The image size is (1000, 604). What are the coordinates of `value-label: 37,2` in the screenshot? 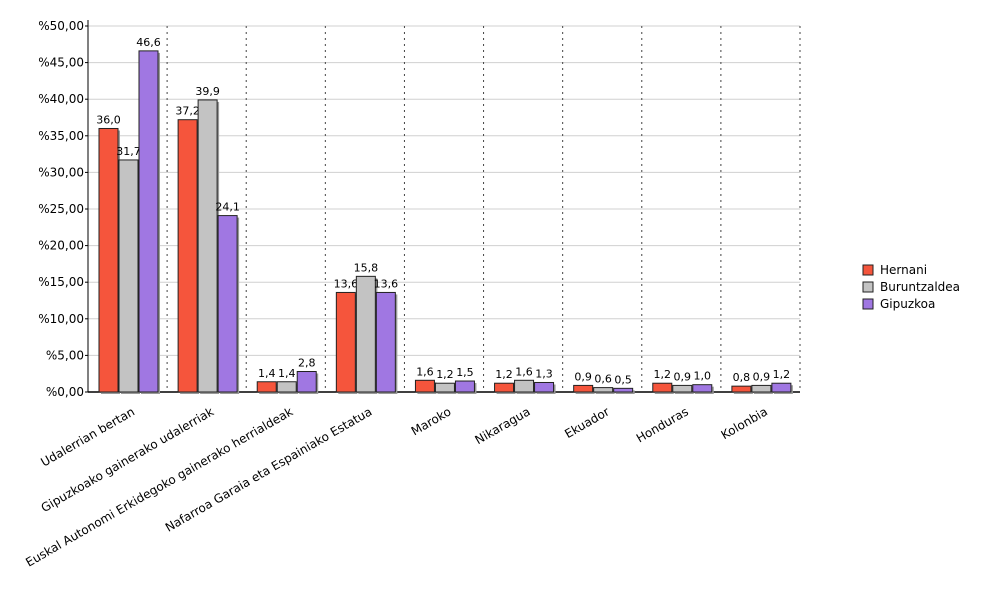 It's located at (187, 111).